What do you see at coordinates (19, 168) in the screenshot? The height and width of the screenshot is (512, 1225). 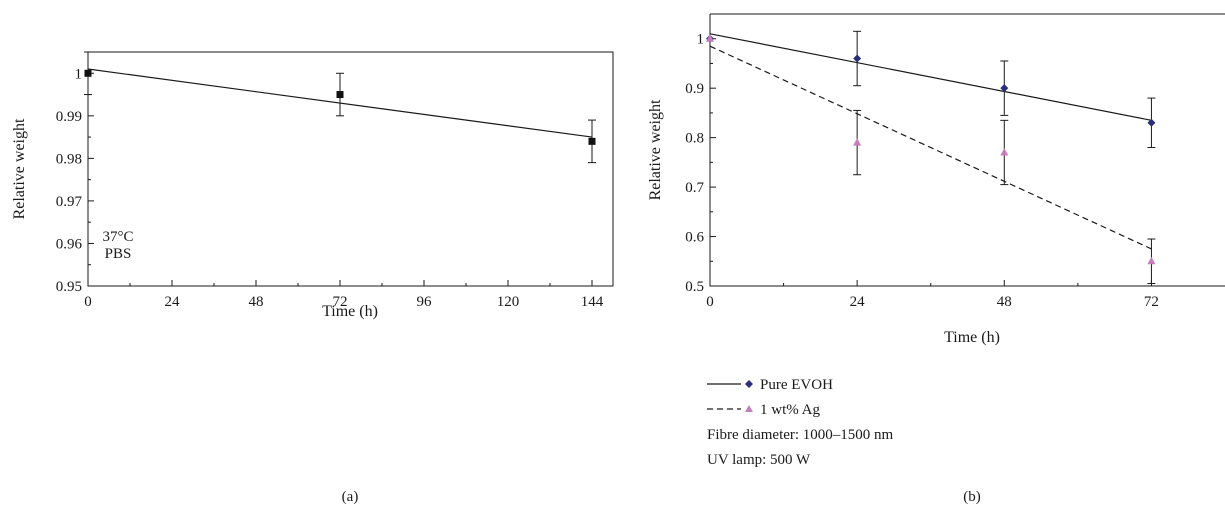 I see `y-axis-title-a: Relative weight` at bounding box center [19, 168].